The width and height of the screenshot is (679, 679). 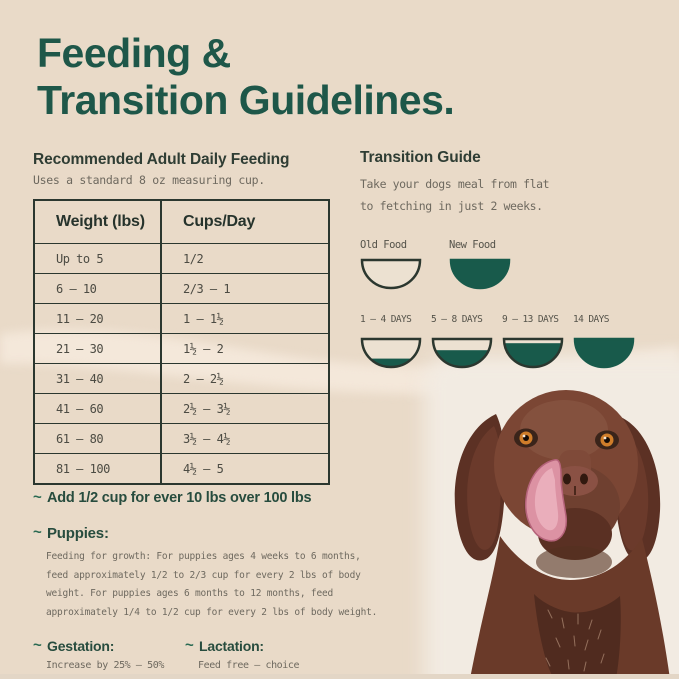 I want to click on lactation-label: Lactation:, so click(x=231, y=646).